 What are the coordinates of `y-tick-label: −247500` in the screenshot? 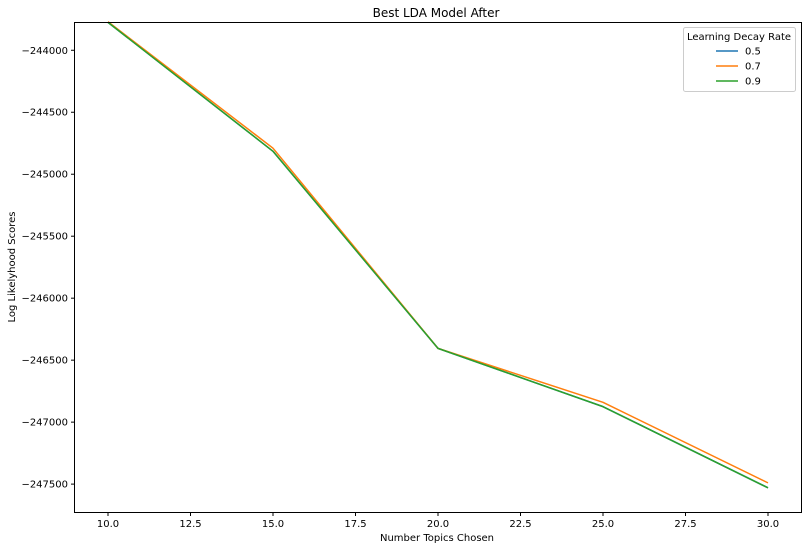 It's located at (44, 485).